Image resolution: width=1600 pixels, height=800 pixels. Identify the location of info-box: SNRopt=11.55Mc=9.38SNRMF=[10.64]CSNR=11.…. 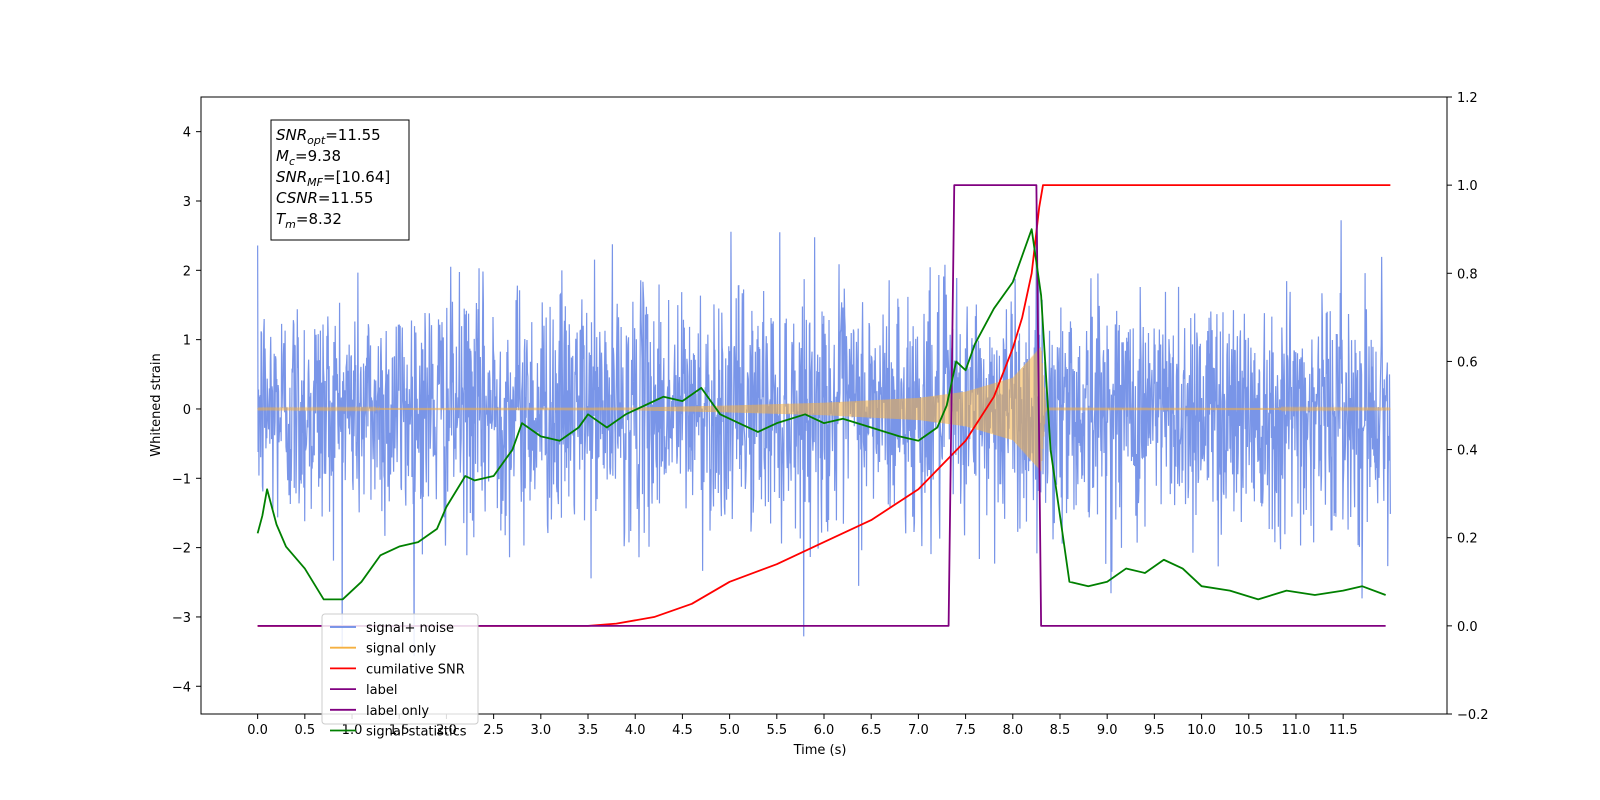
(340, 180).